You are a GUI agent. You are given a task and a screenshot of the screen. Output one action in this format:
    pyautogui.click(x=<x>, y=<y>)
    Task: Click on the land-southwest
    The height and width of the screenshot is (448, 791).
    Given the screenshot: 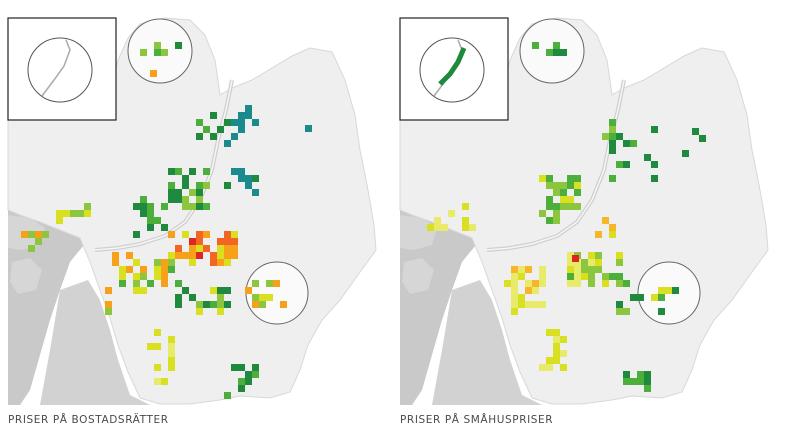 What is the action you would take?
    pyautogui.click(x=487, y=342)
    